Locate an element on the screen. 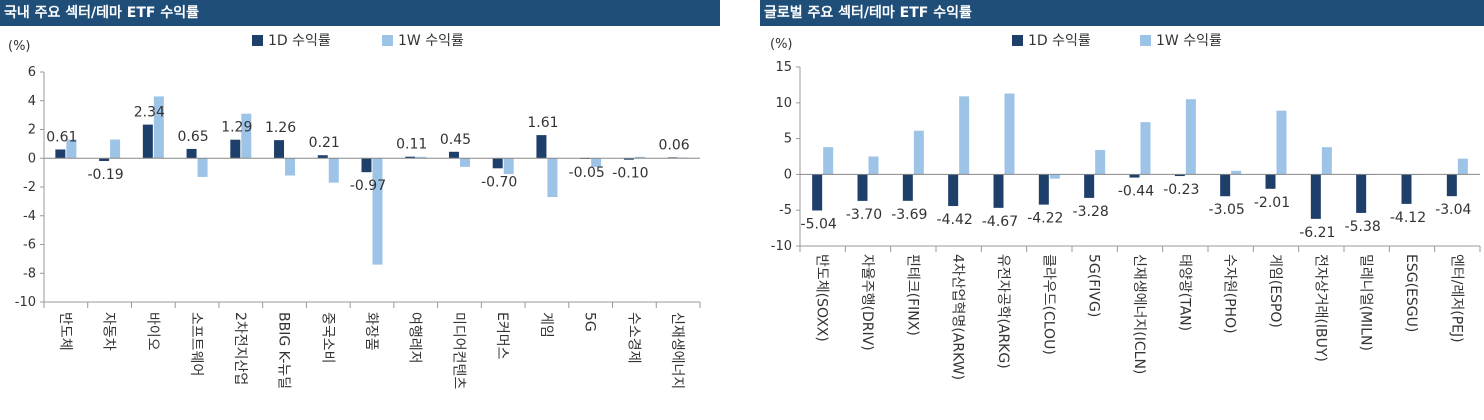 This screenshot has height=420, width=1484. data-label-1d: -4.22 is located at coordinates (1045, 219).